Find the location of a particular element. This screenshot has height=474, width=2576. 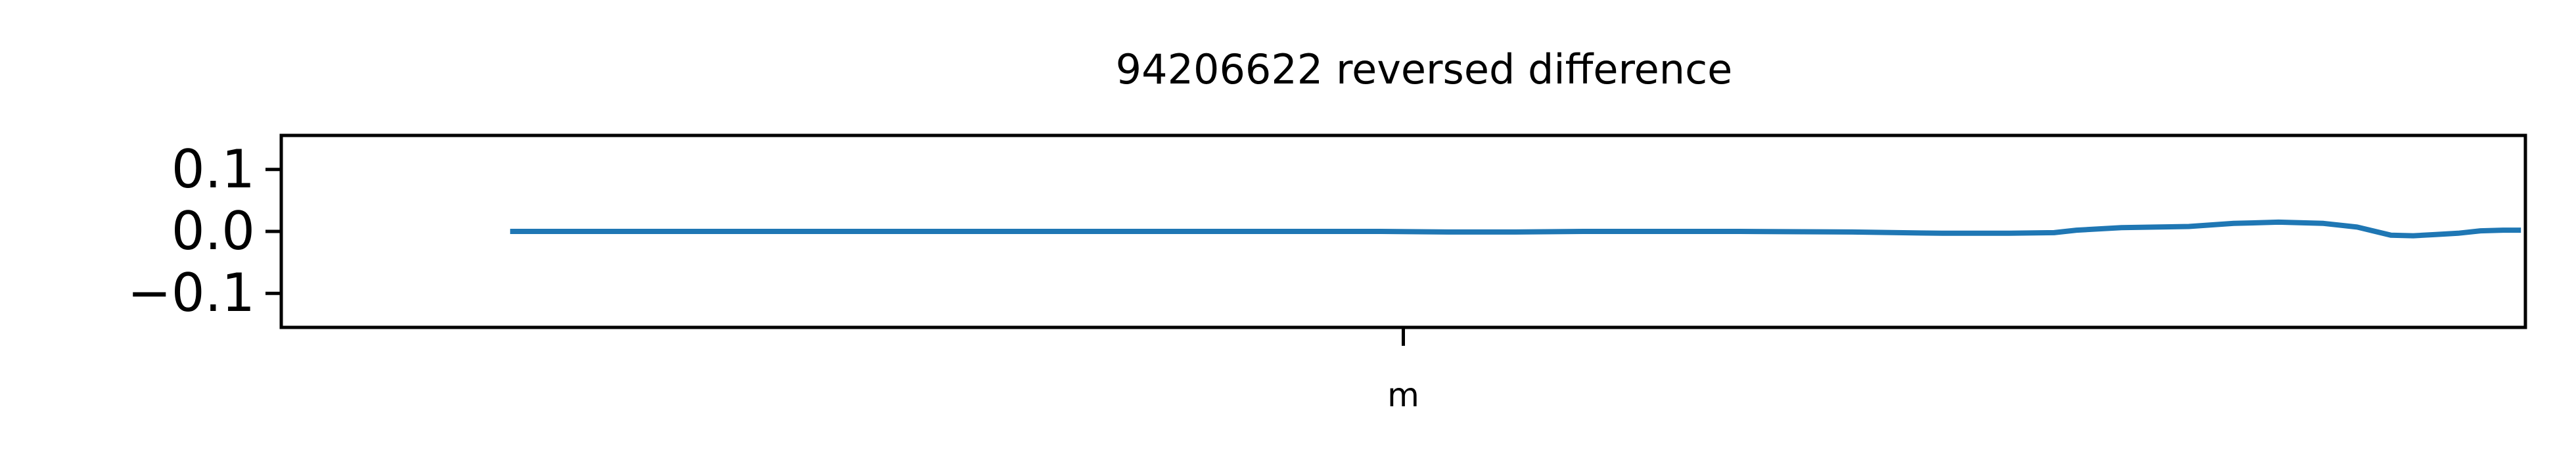

y-tick-label-2: −0.1 is located at coordinates (191, 292).